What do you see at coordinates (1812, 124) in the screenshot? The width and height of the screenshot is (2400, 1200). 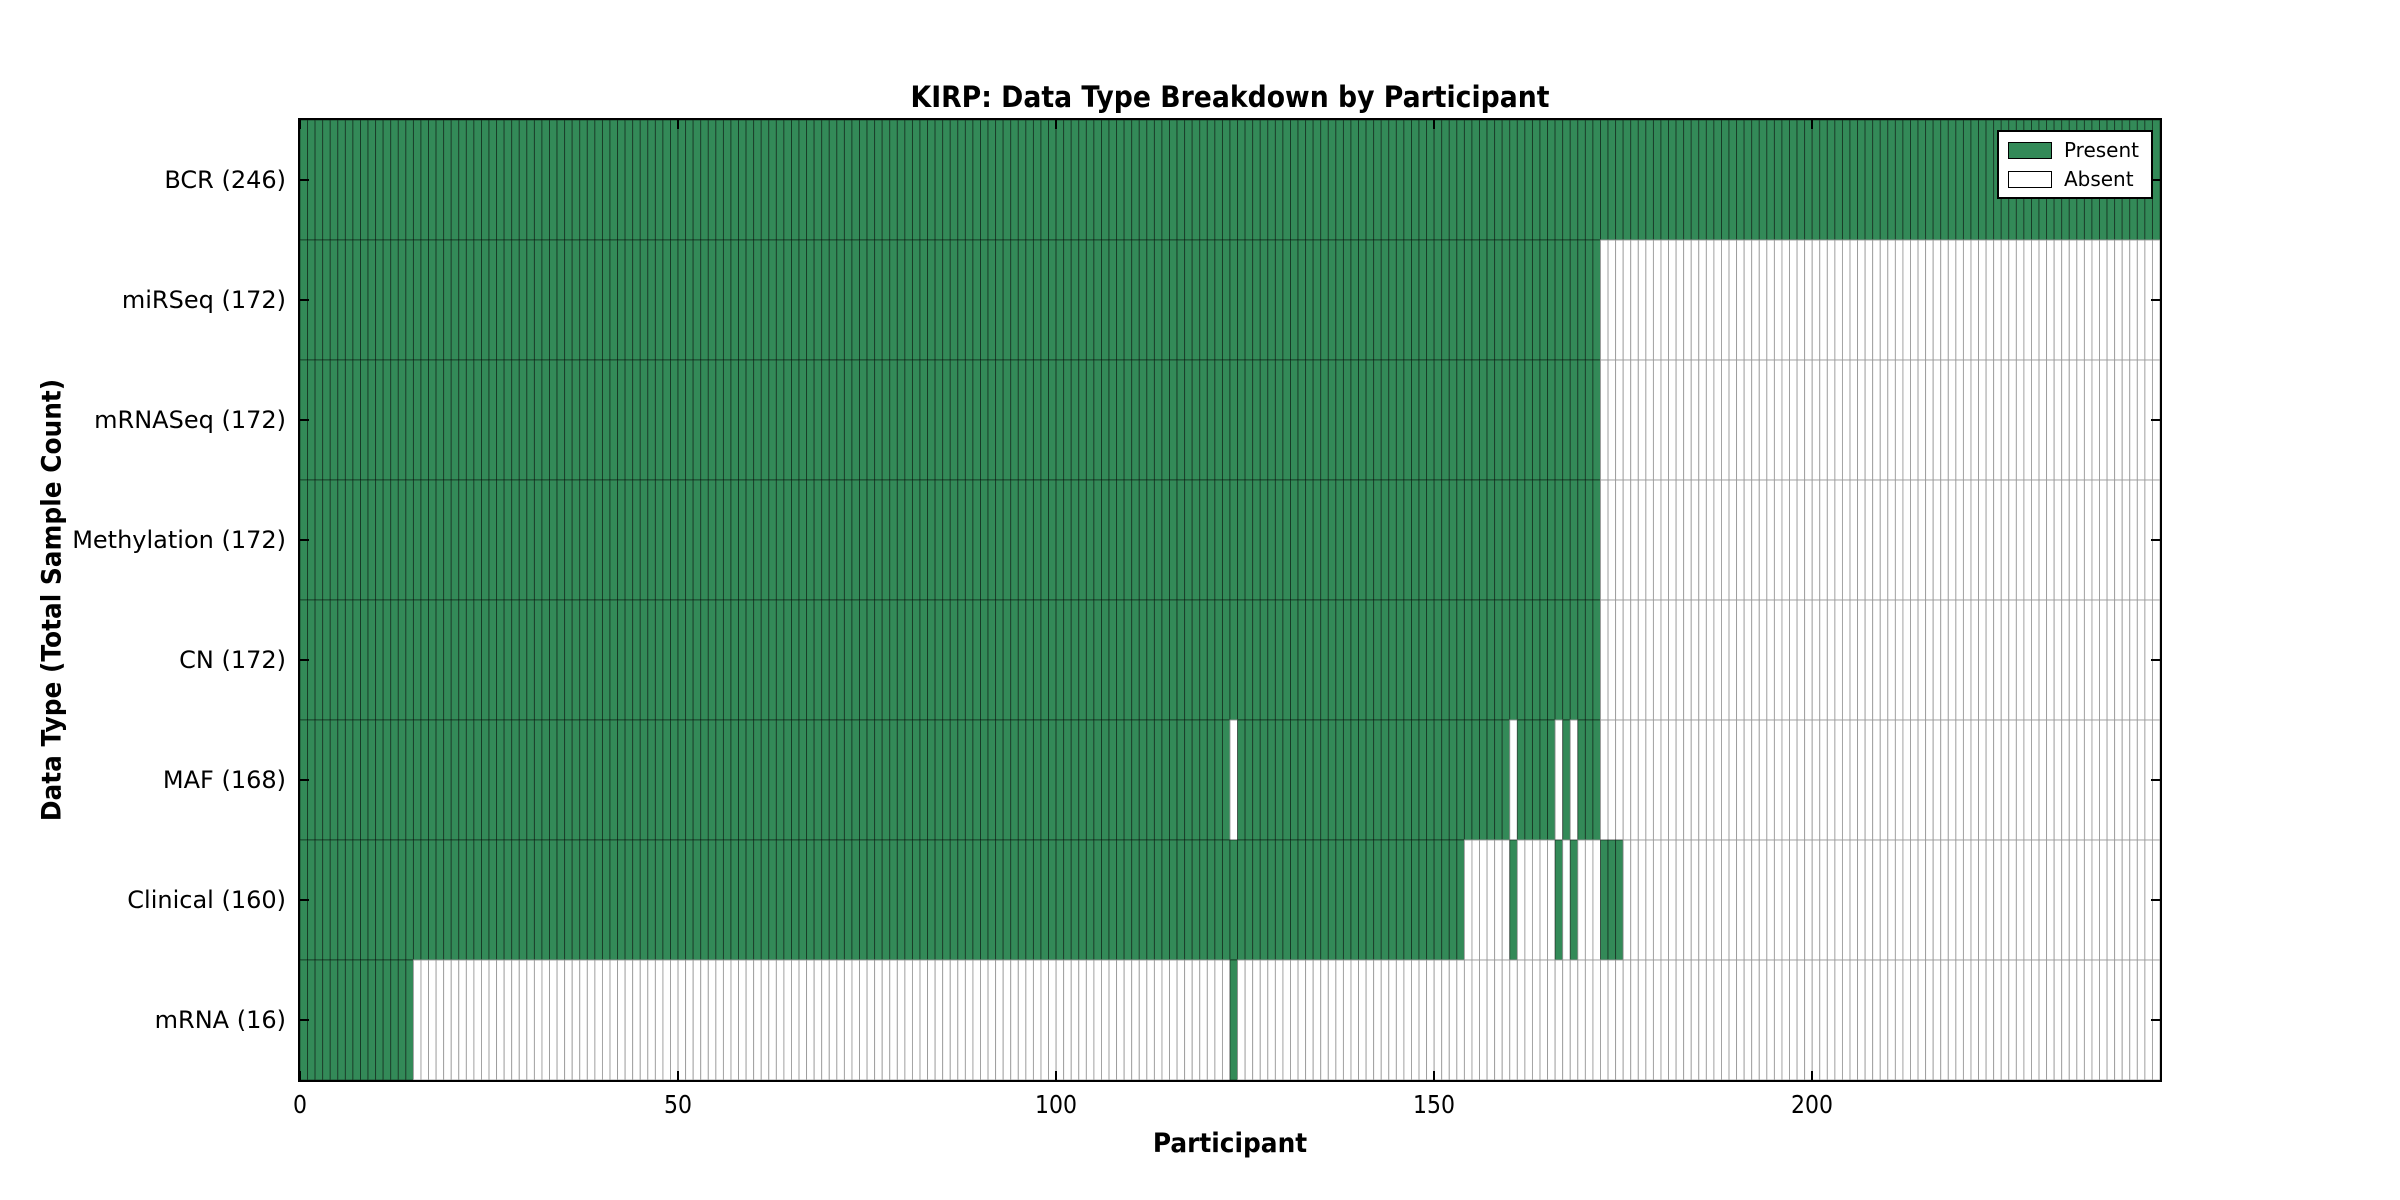 I see `x-tick-mark-top` at bounding box center [1812, 124].